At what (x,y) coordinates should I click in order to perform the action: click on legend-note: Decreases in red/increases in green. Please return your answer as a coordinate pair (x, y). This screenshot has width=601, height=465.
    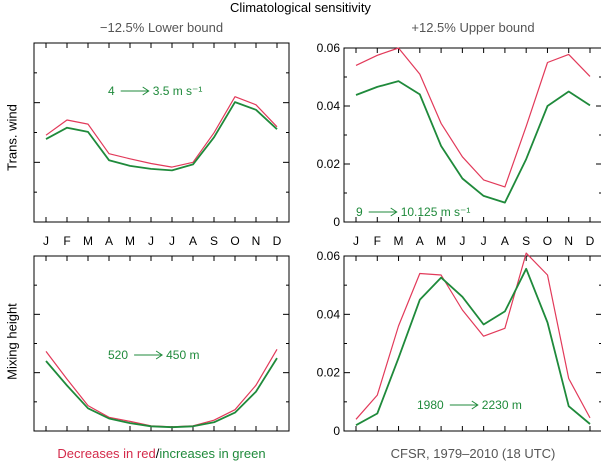
    Looking at the image, I should click on (161, 453).